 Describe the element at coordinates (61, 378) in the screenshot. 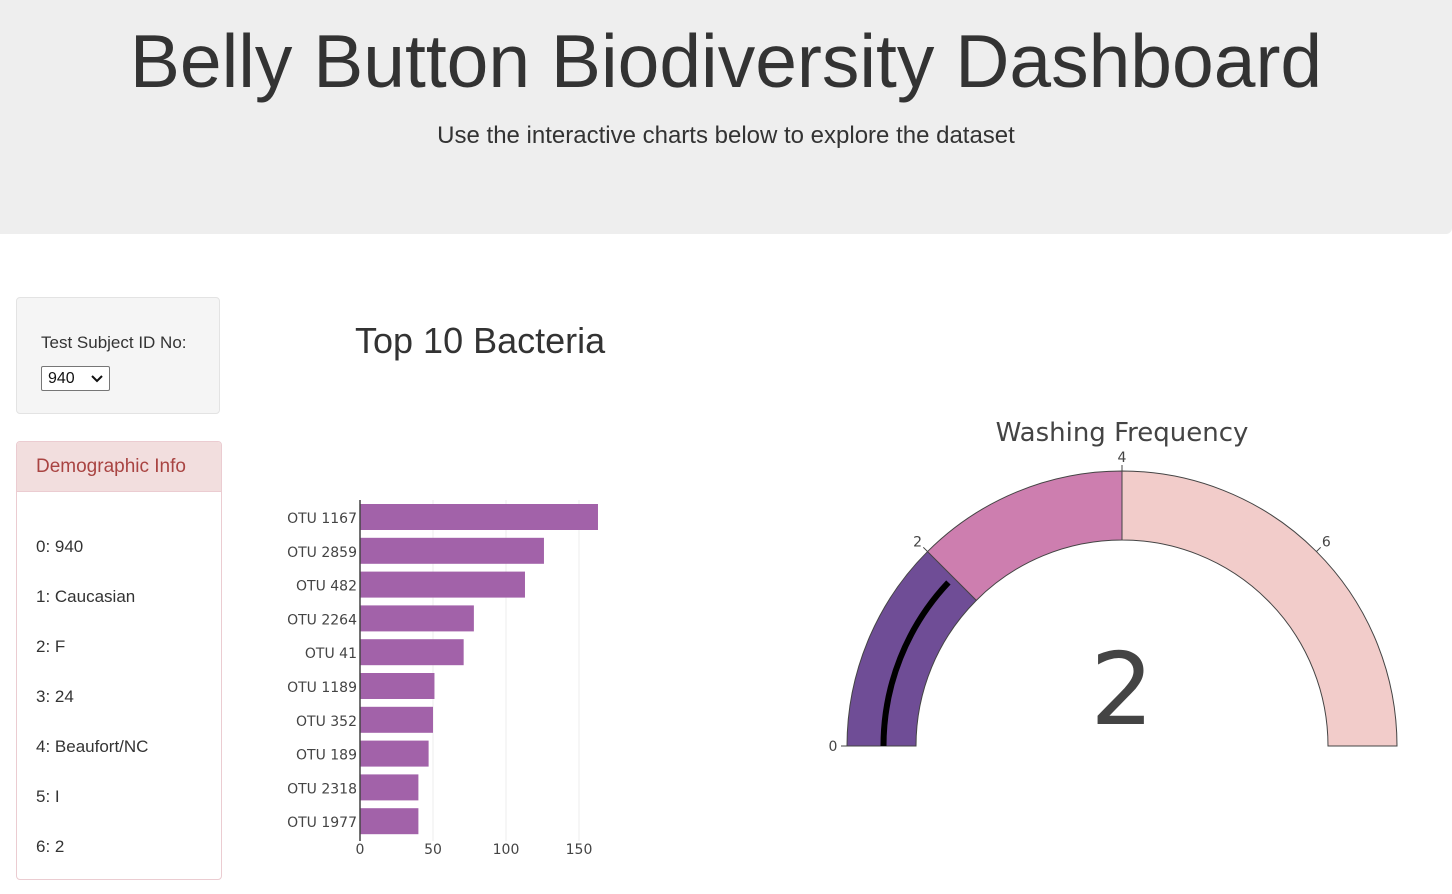

I see `subject-id-value: 940` at that location.